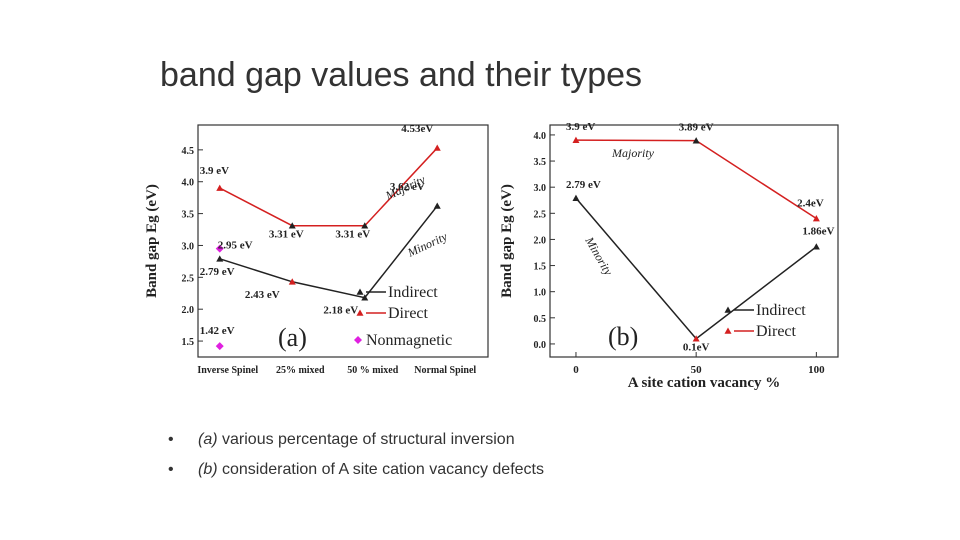 Image resolution: width=960 pixels, height=540 pixels. I want to click on y-tick-label: 0.5, so click(540, 319).